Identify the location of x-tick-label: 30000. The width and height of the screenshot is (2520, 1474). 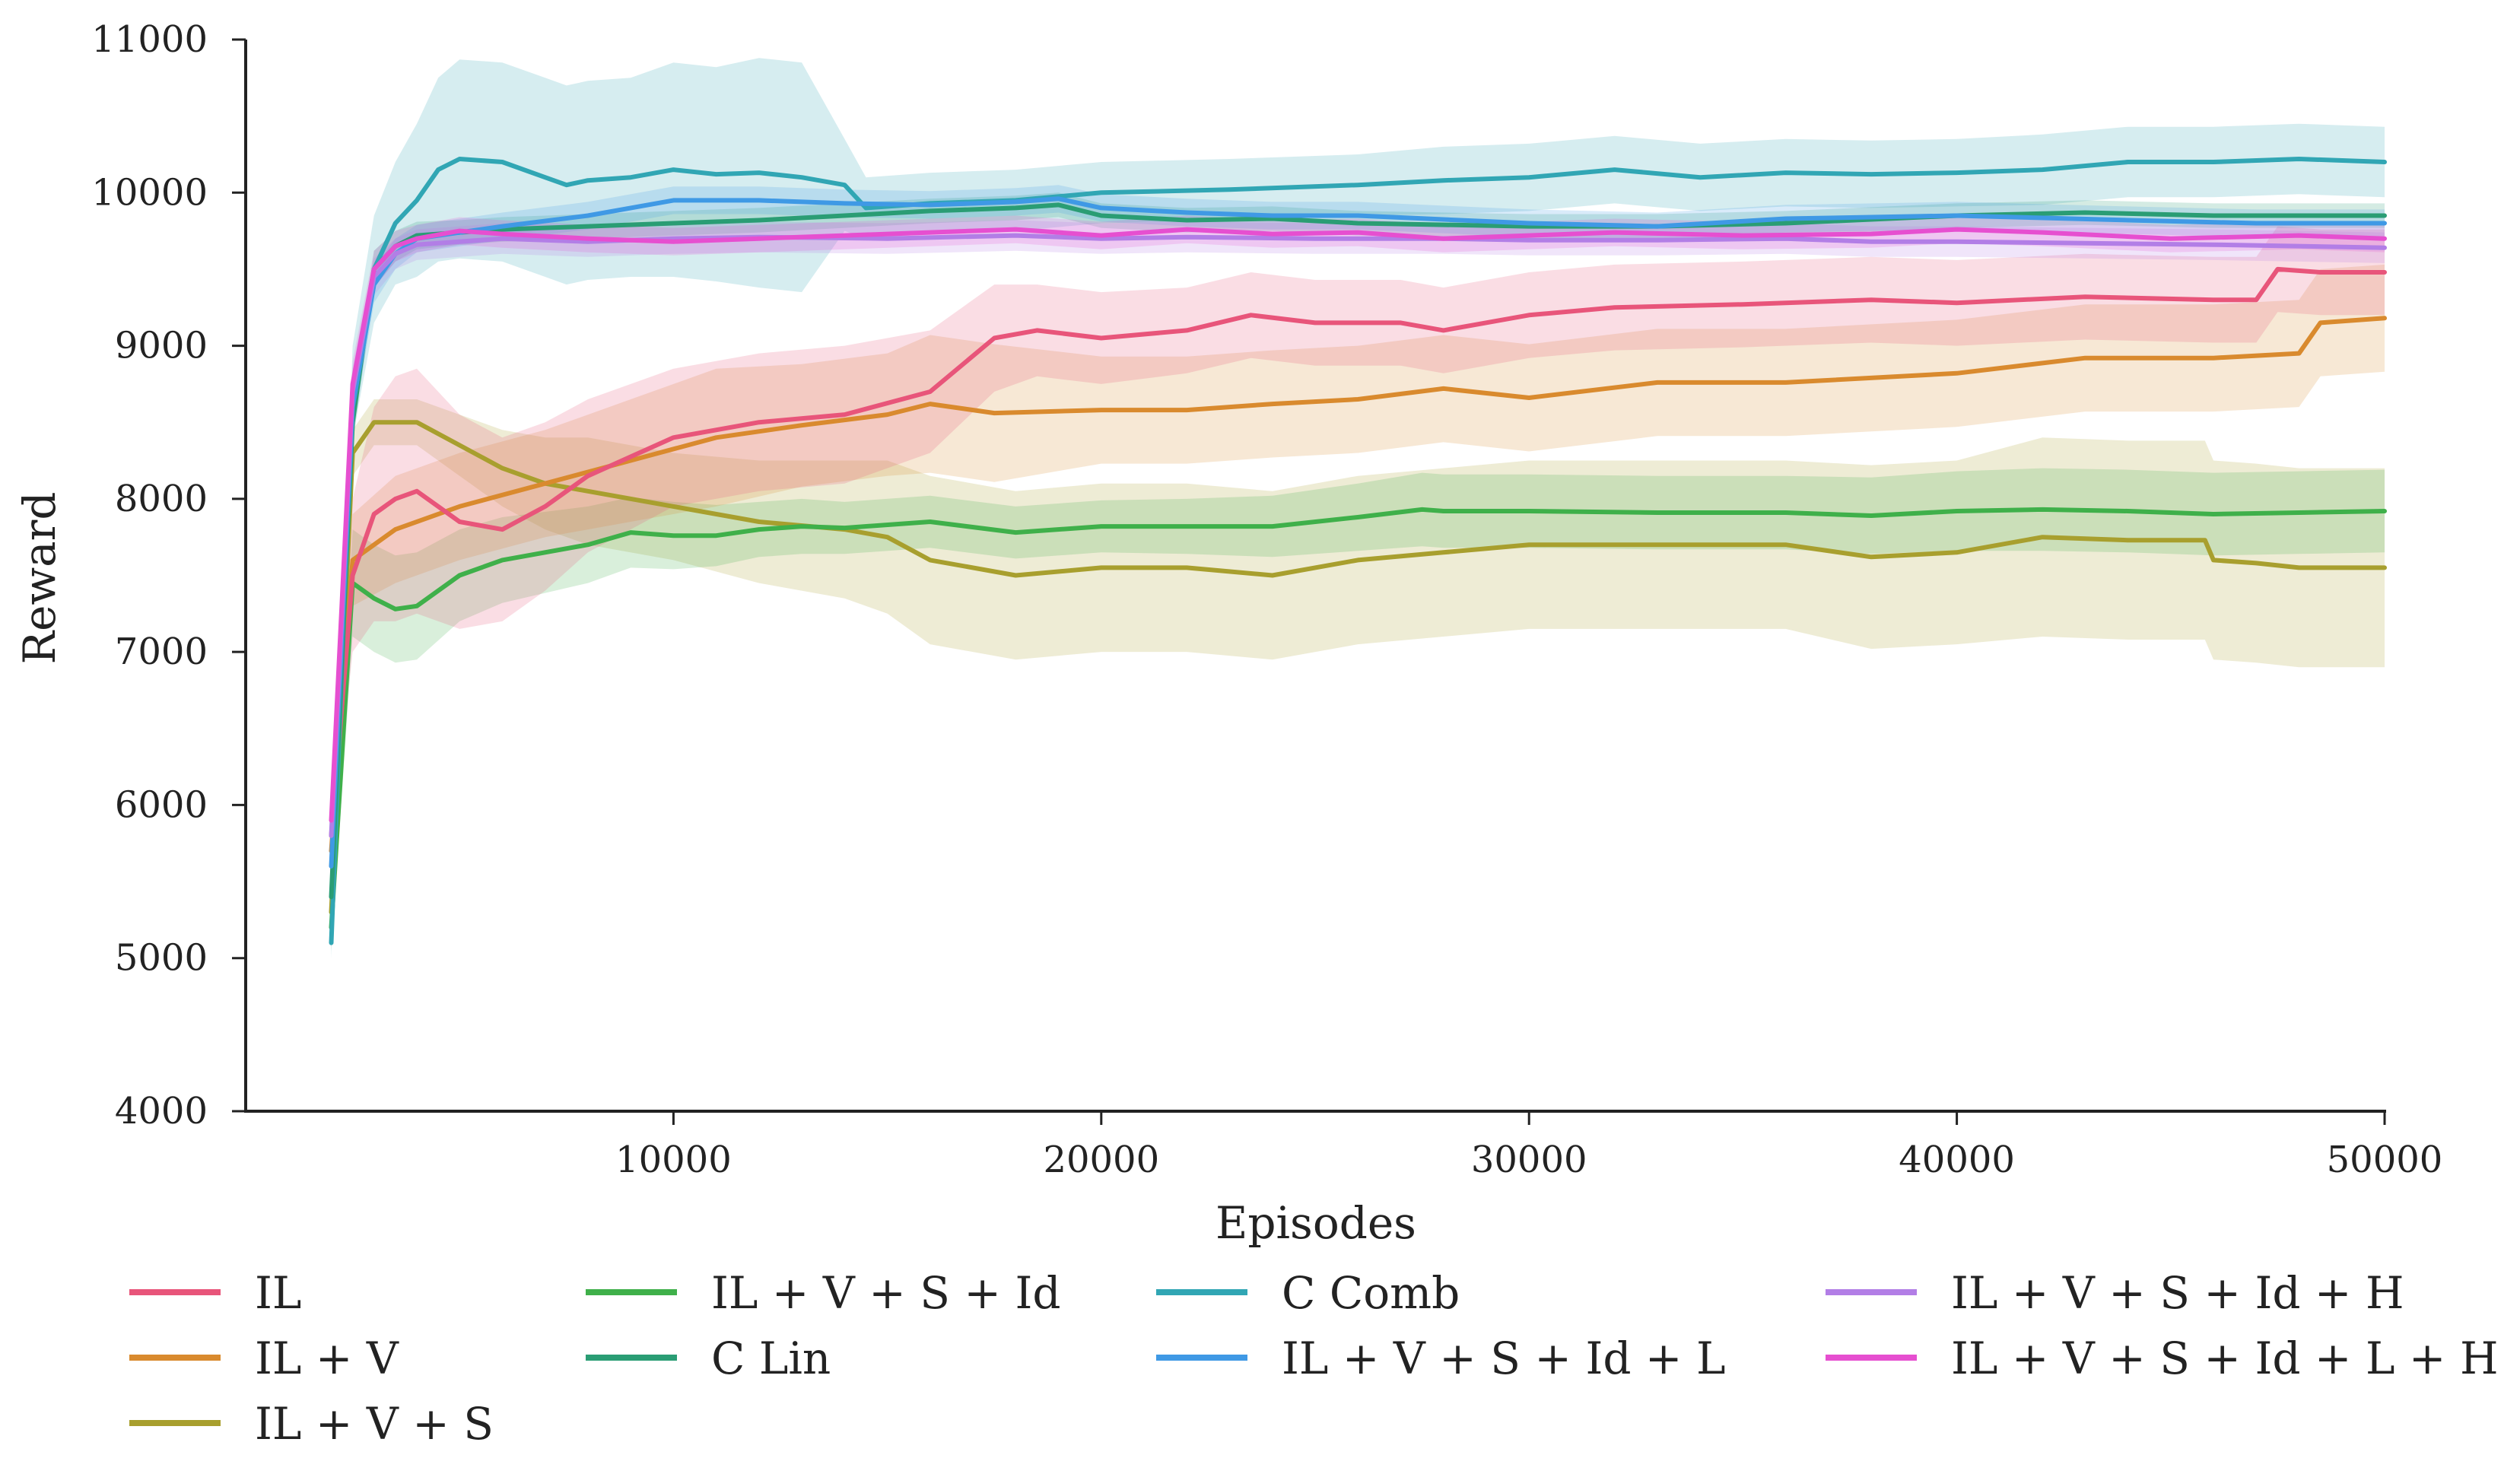
(1529, 1160).